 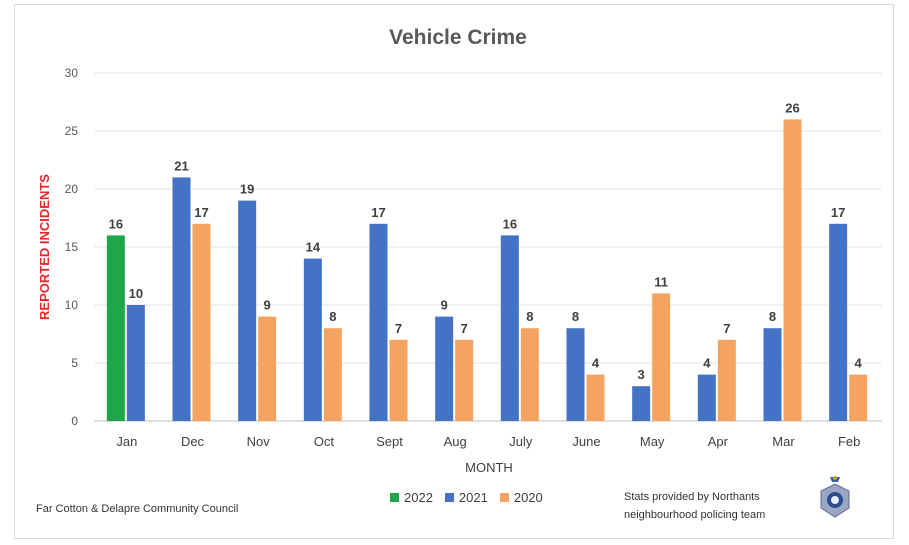 What do you see at coordinates (44, 247) in the screenshot?
I see `y-axis-label: REPORTED INCIDENTS` at bounding box center [44, 247].